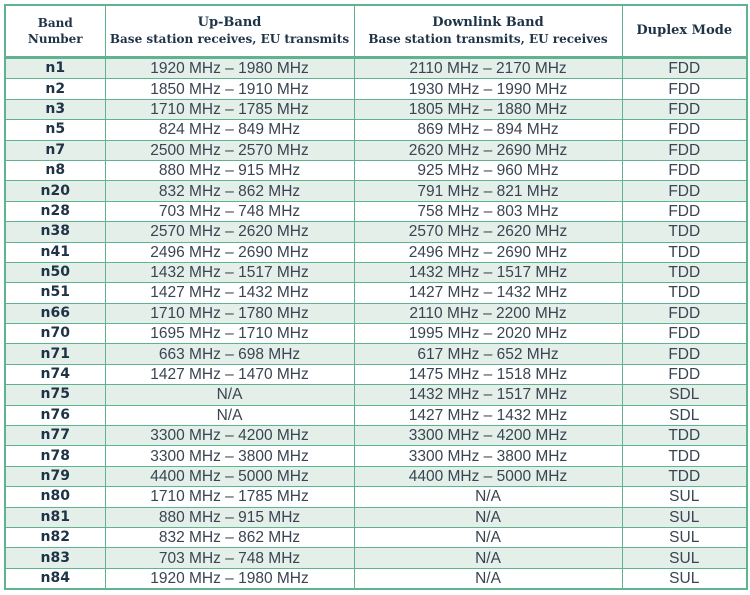  What do you see at coordinates (488, 476) in the screenshot?
I see `downlink-range-cell: 4400 MHz – 5000 MHz` at bounding box center [488, 476].